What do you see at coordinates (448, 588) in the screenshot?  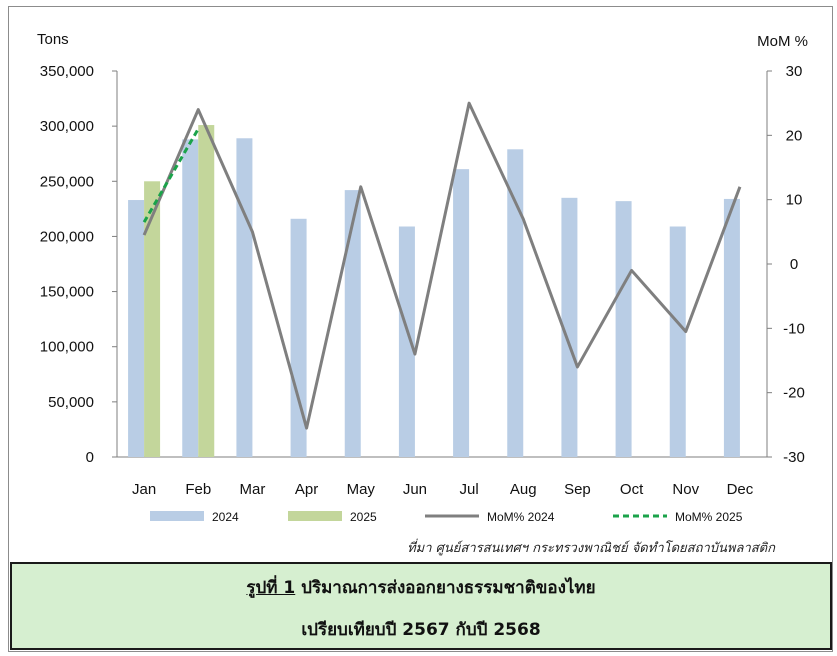 I see `caption-title-1: ปริมาณการส่งออกยางธรรมชาติของไทย` at bounding box center [448, 588].